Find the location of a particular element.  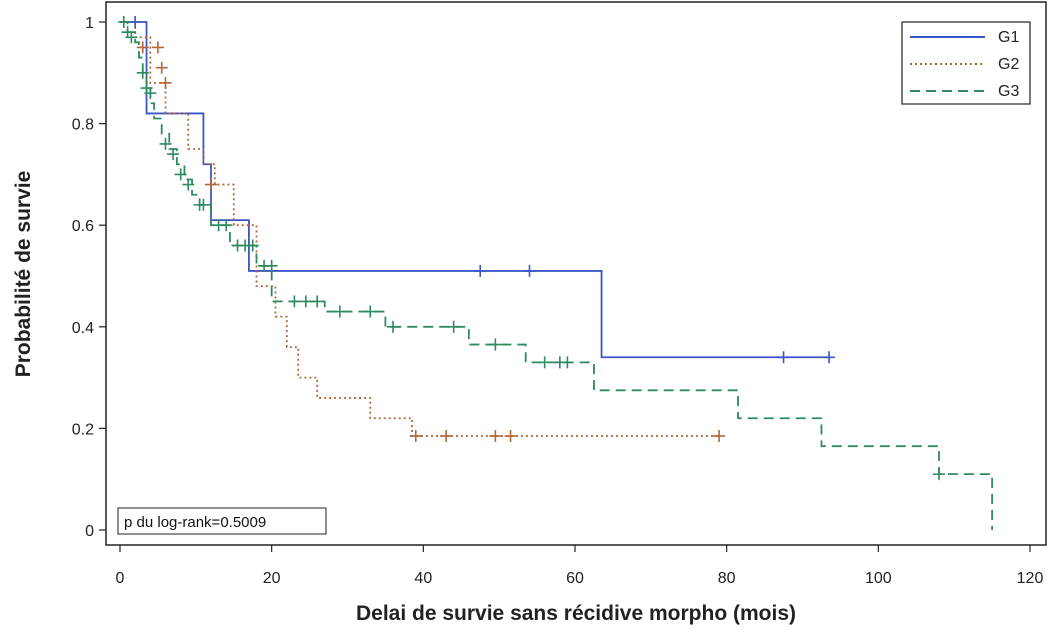

y-tick-label: 0.6 is located at coordinates (83, 226).